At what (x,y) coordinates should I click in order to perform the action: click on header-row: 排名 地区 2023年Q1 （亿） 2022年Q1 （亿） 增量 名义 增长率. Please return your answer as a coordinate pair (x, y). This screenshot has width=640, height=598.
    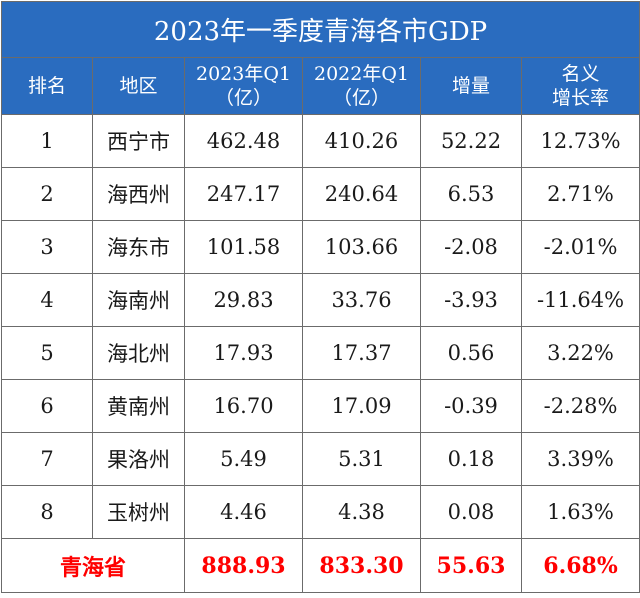
    Looking at the image, I should click on (320, 86).